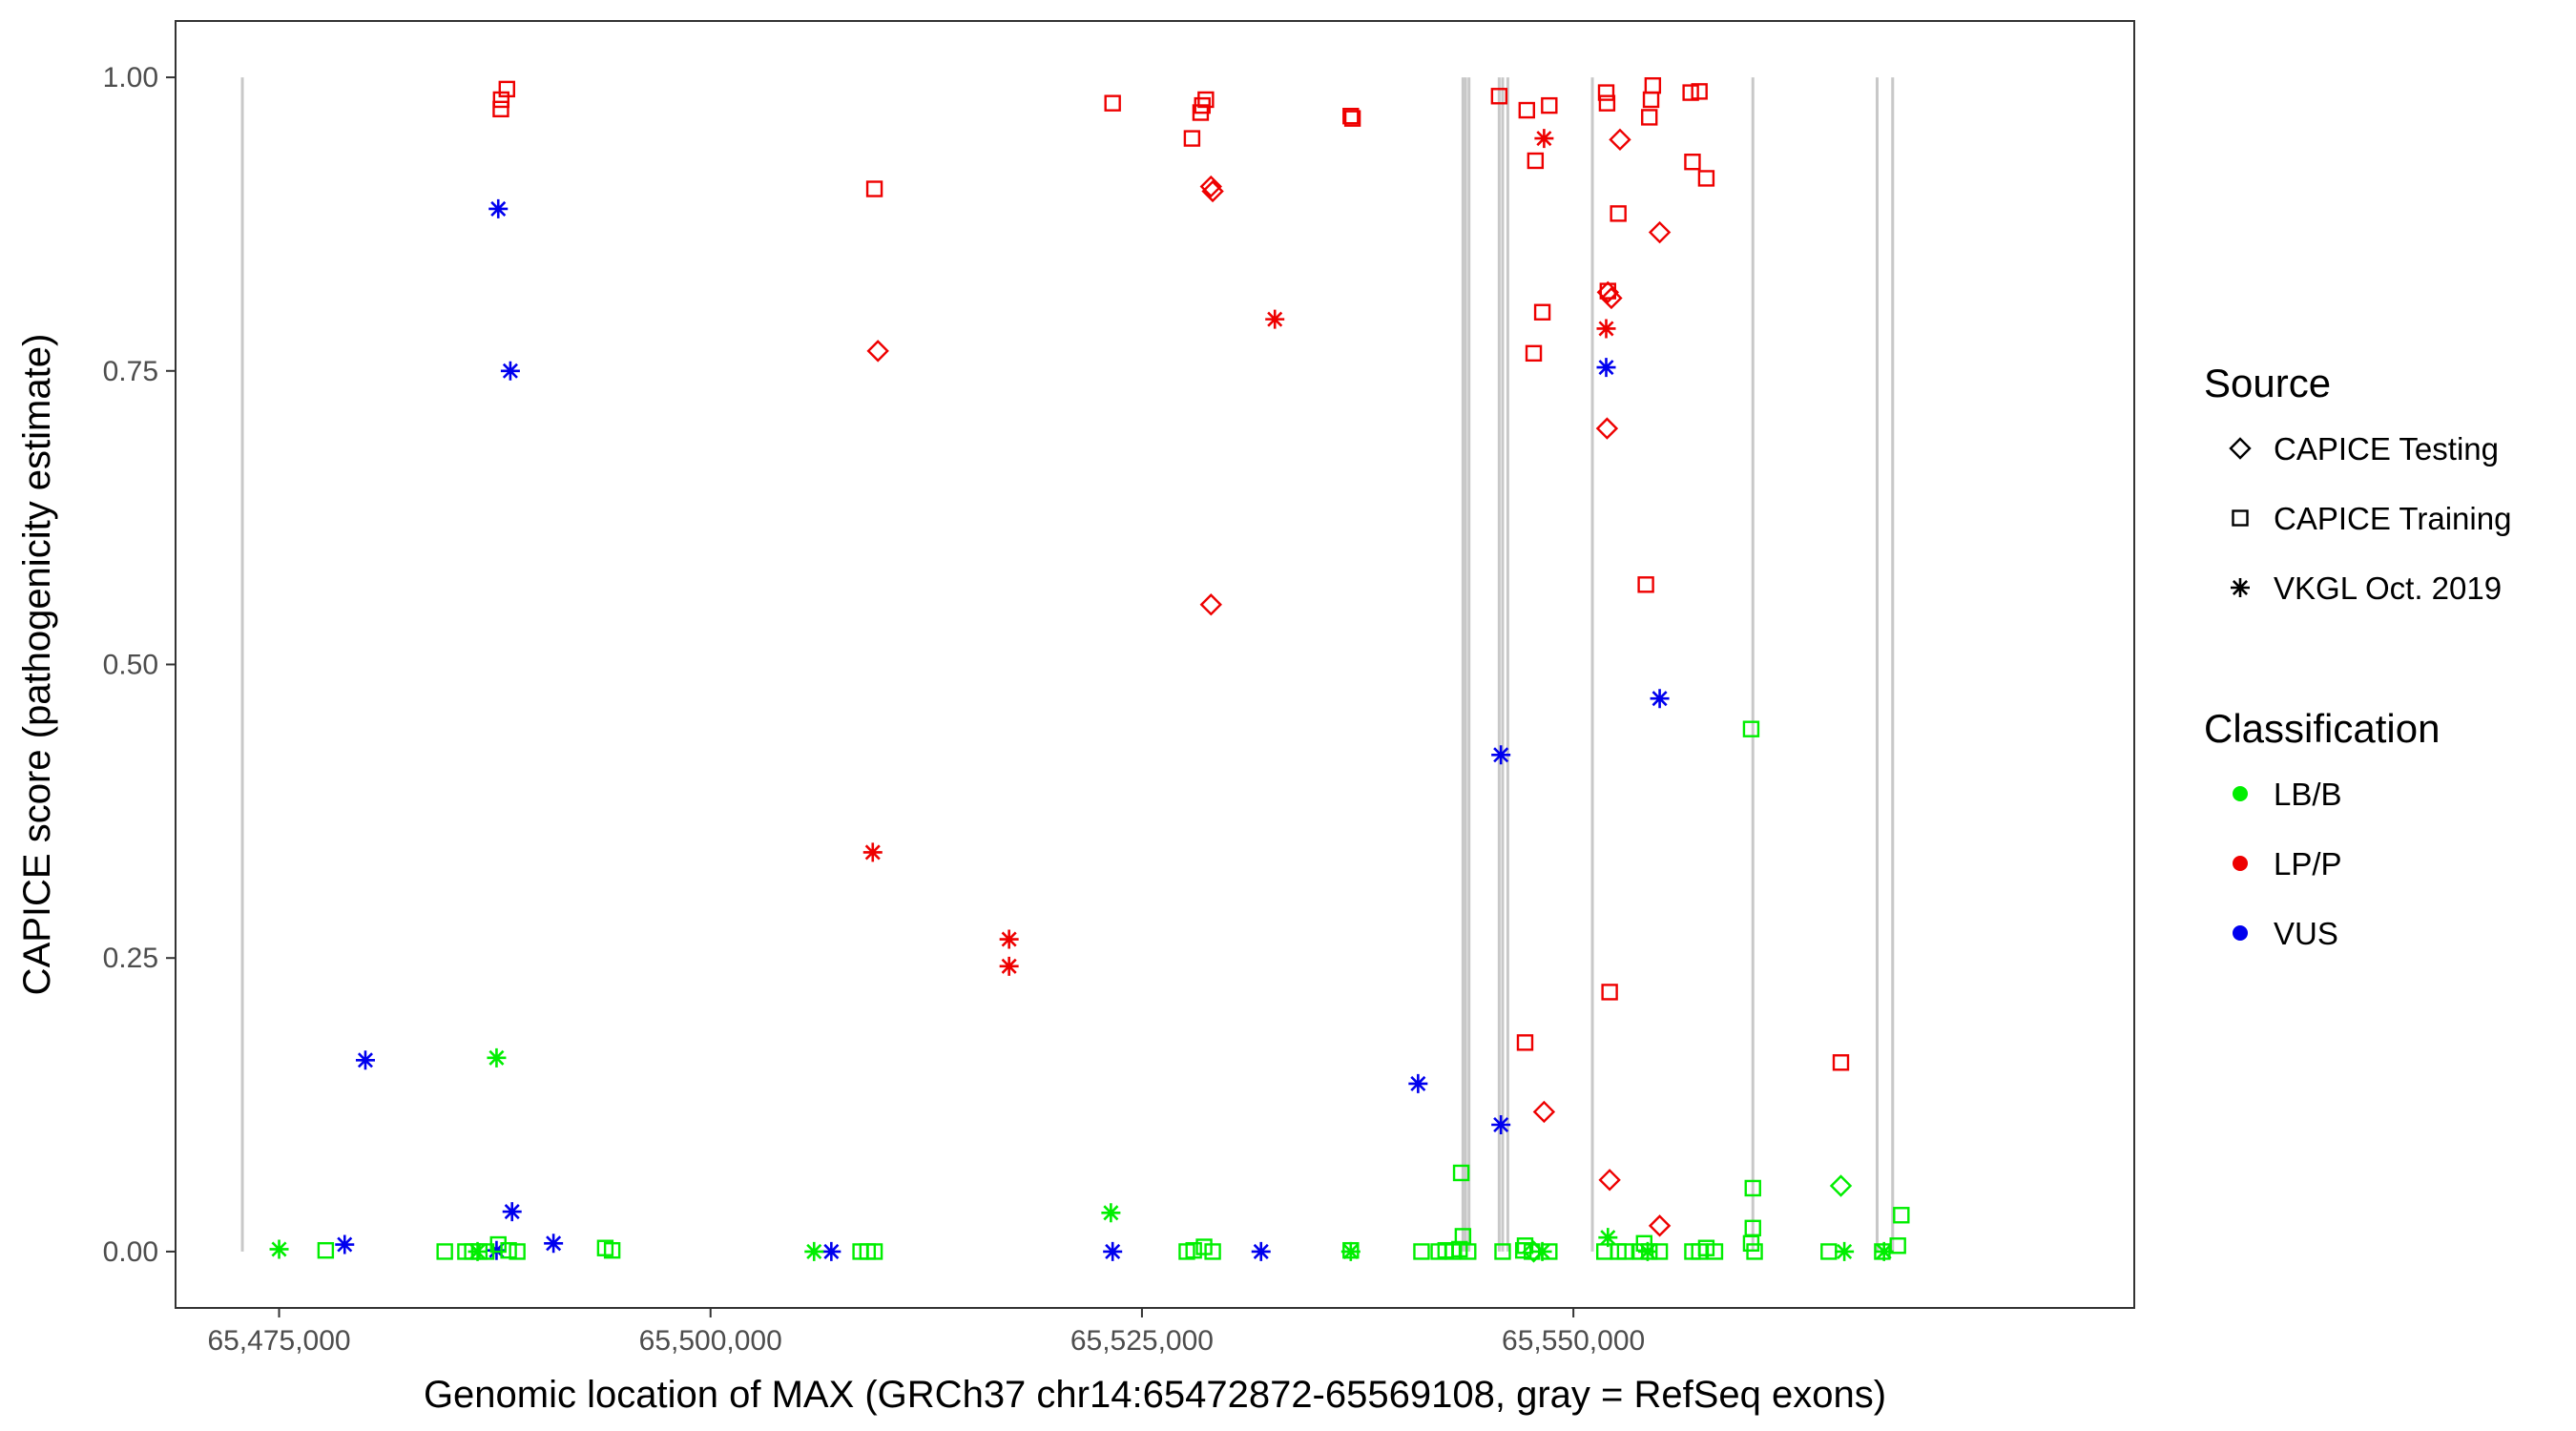 This screenshot has width=2576, height=1431. What do you see at coordinates (710, 1341) in the screenshot?
I see `x-tick-label: 65,500,000` at bounding box center [710, 1341].